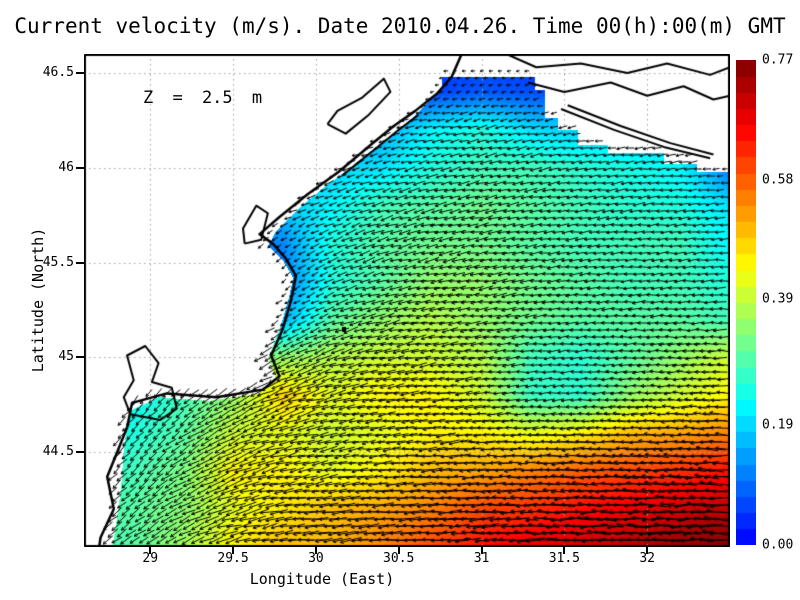 The width and height of the screenshot is (800, 600). I want to click on depth-annotation: Z = 2.5 m, so click(203, 98).